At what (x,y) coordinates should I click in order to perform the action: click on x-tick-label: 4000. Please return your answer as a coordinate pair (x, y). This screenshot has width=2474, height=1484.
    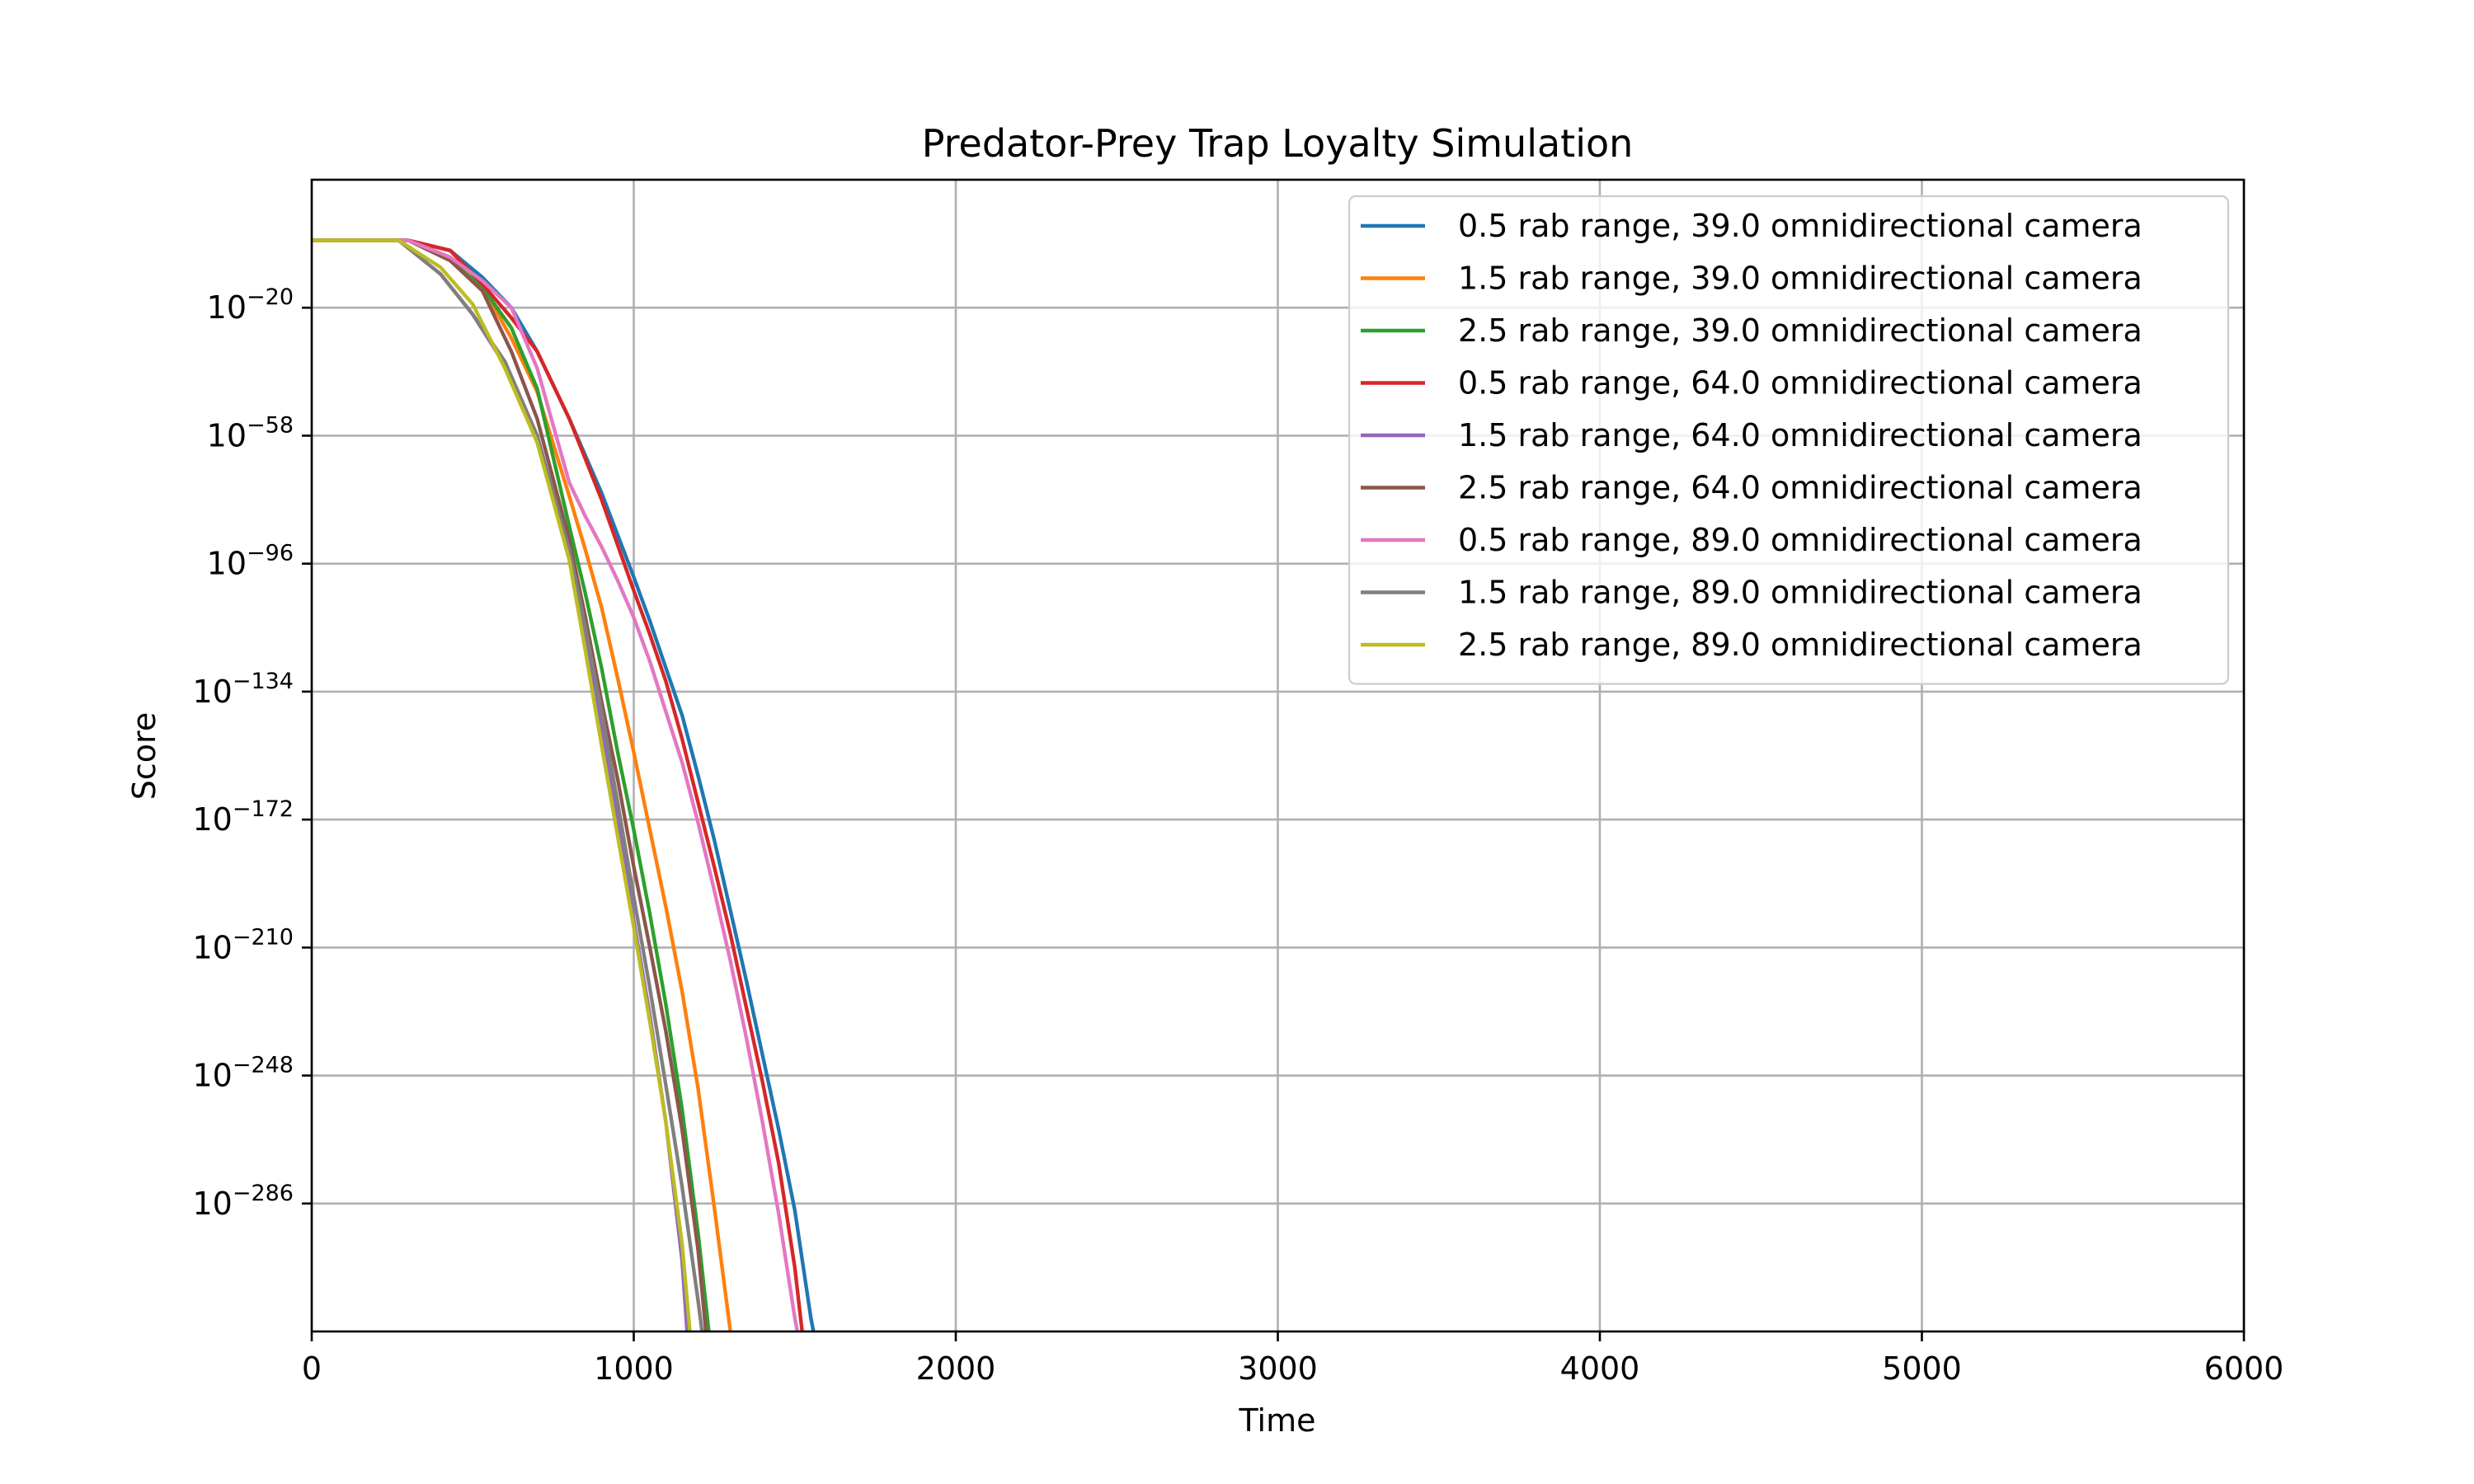
    Looking at the image, I should click on (1600, 1368).